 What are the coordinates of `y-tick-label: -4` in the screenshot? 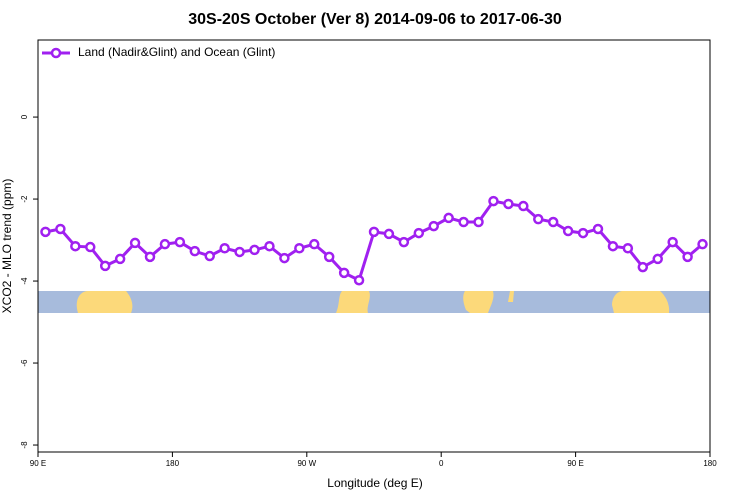 It's located at (24, 281).